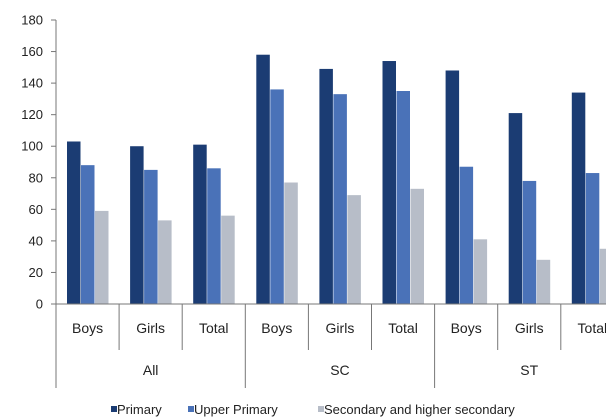  Describe the element at coordinates (339, 370) in the screenshot. I see `x-group-label: SC` at that location.